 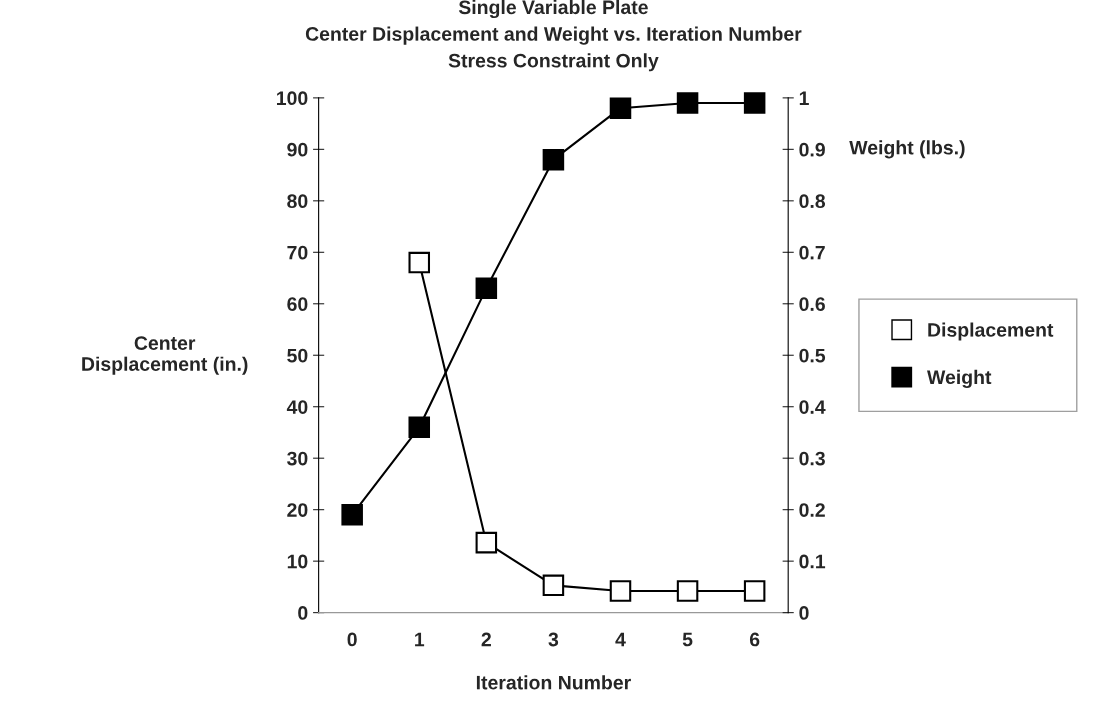 What do you see at coordinates (687, 639) in the screenshot?
I see `x-tick-label: 5` at bounding box center [687, 639].